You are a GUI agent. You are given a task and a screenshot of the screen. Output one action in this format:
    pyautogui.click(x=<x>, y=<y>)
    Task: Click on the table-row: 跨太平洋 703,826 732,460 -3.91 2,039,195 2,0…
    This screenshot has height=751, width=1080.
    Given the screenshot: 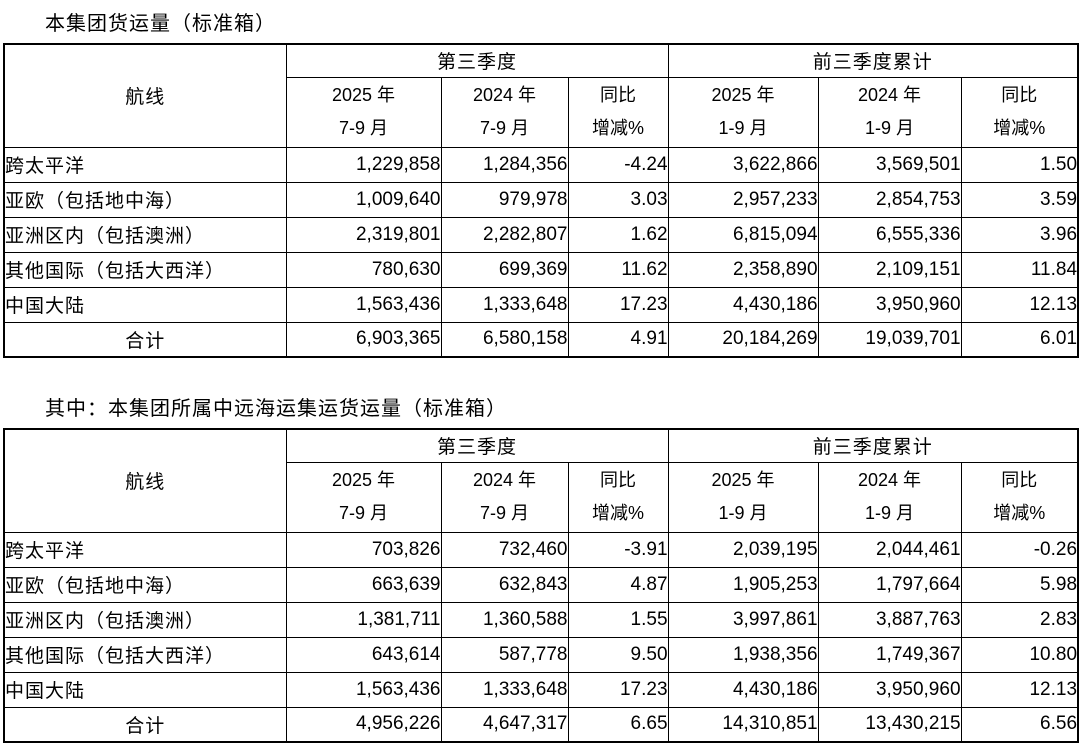 What is the action you would take?
    pyautogui.click(x=541, y=549)
    